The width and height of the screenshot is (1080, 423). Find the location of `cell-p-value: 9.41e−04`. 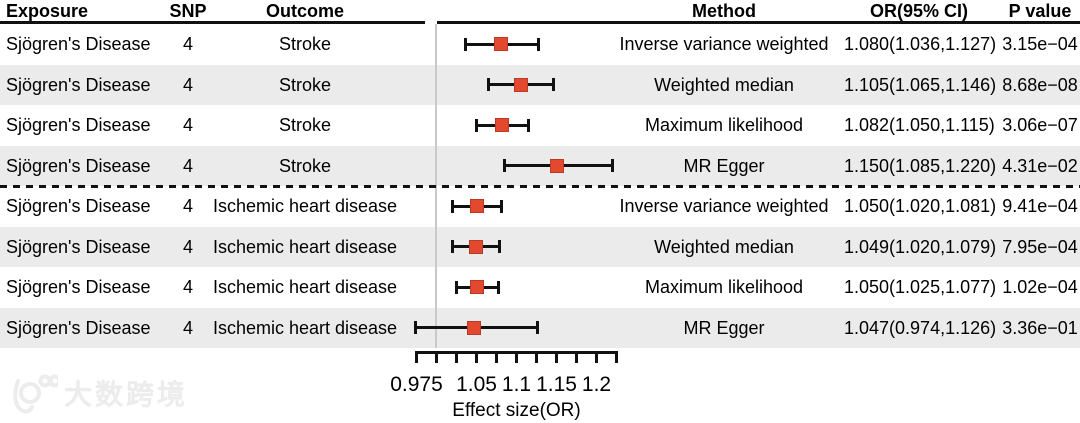

cell-p-value: 9.41e−04 is located at coordinates (1040, 206).